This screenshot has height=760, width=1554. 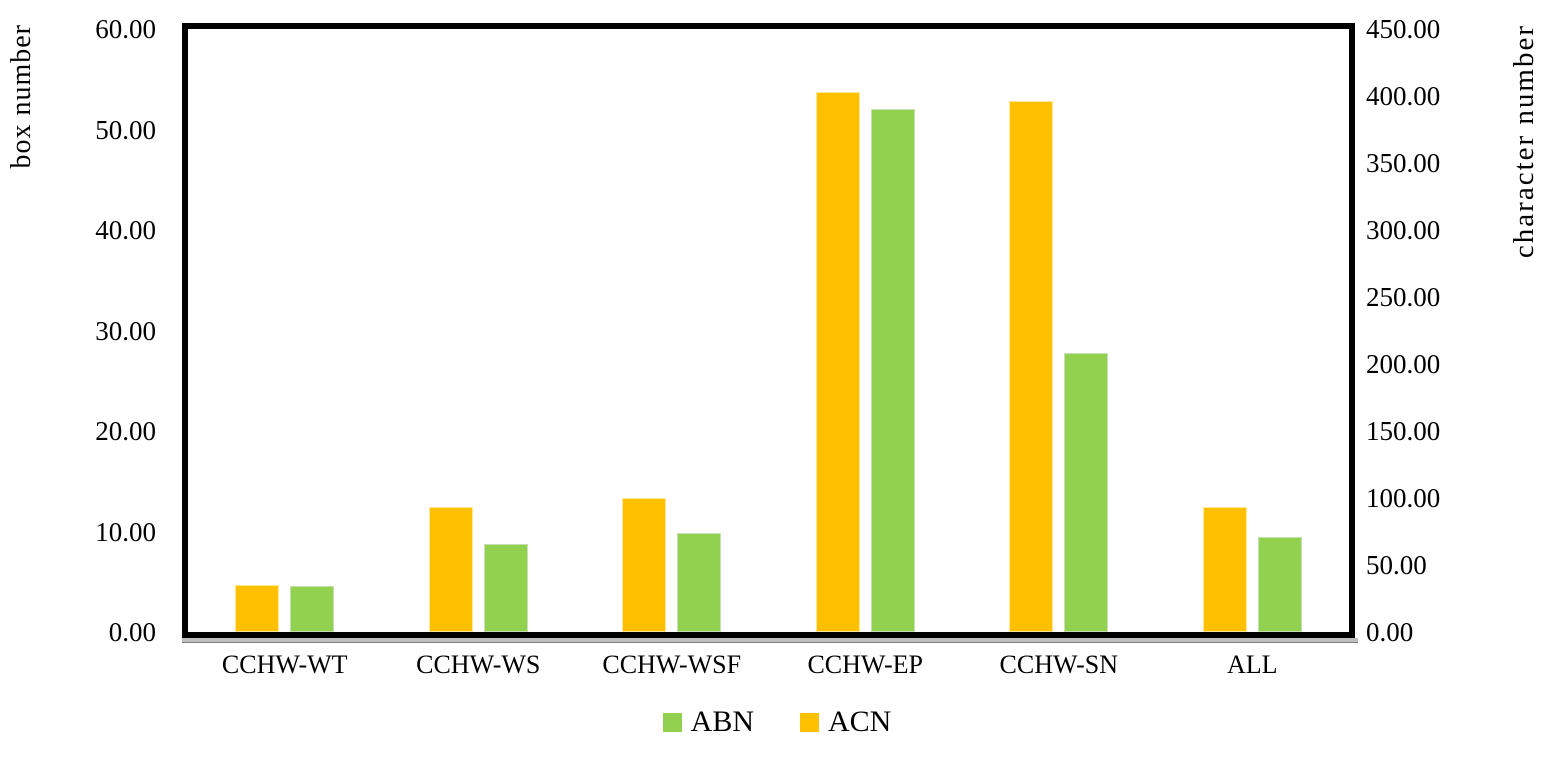 I want to click on bar-ACN-CCHW-WT, so click(x=257, y=608).